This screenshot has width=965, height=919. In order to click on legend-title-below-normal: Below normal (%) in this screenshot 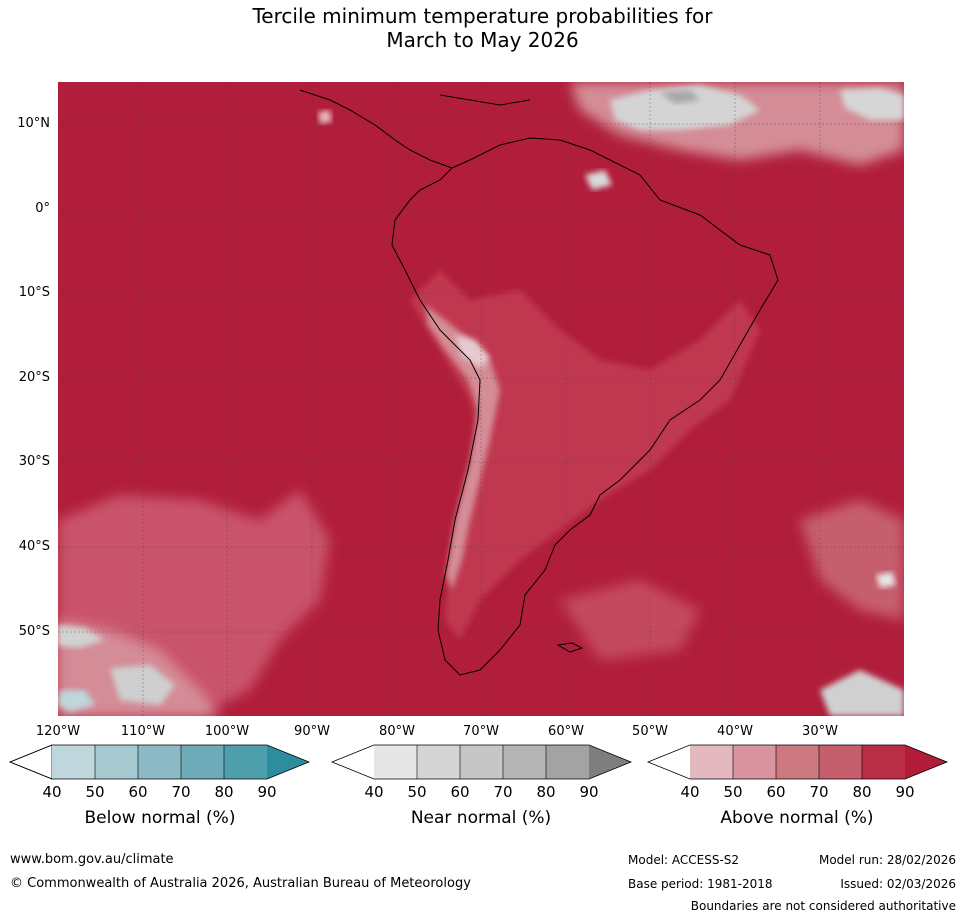, I will do `click(160, 818)`.